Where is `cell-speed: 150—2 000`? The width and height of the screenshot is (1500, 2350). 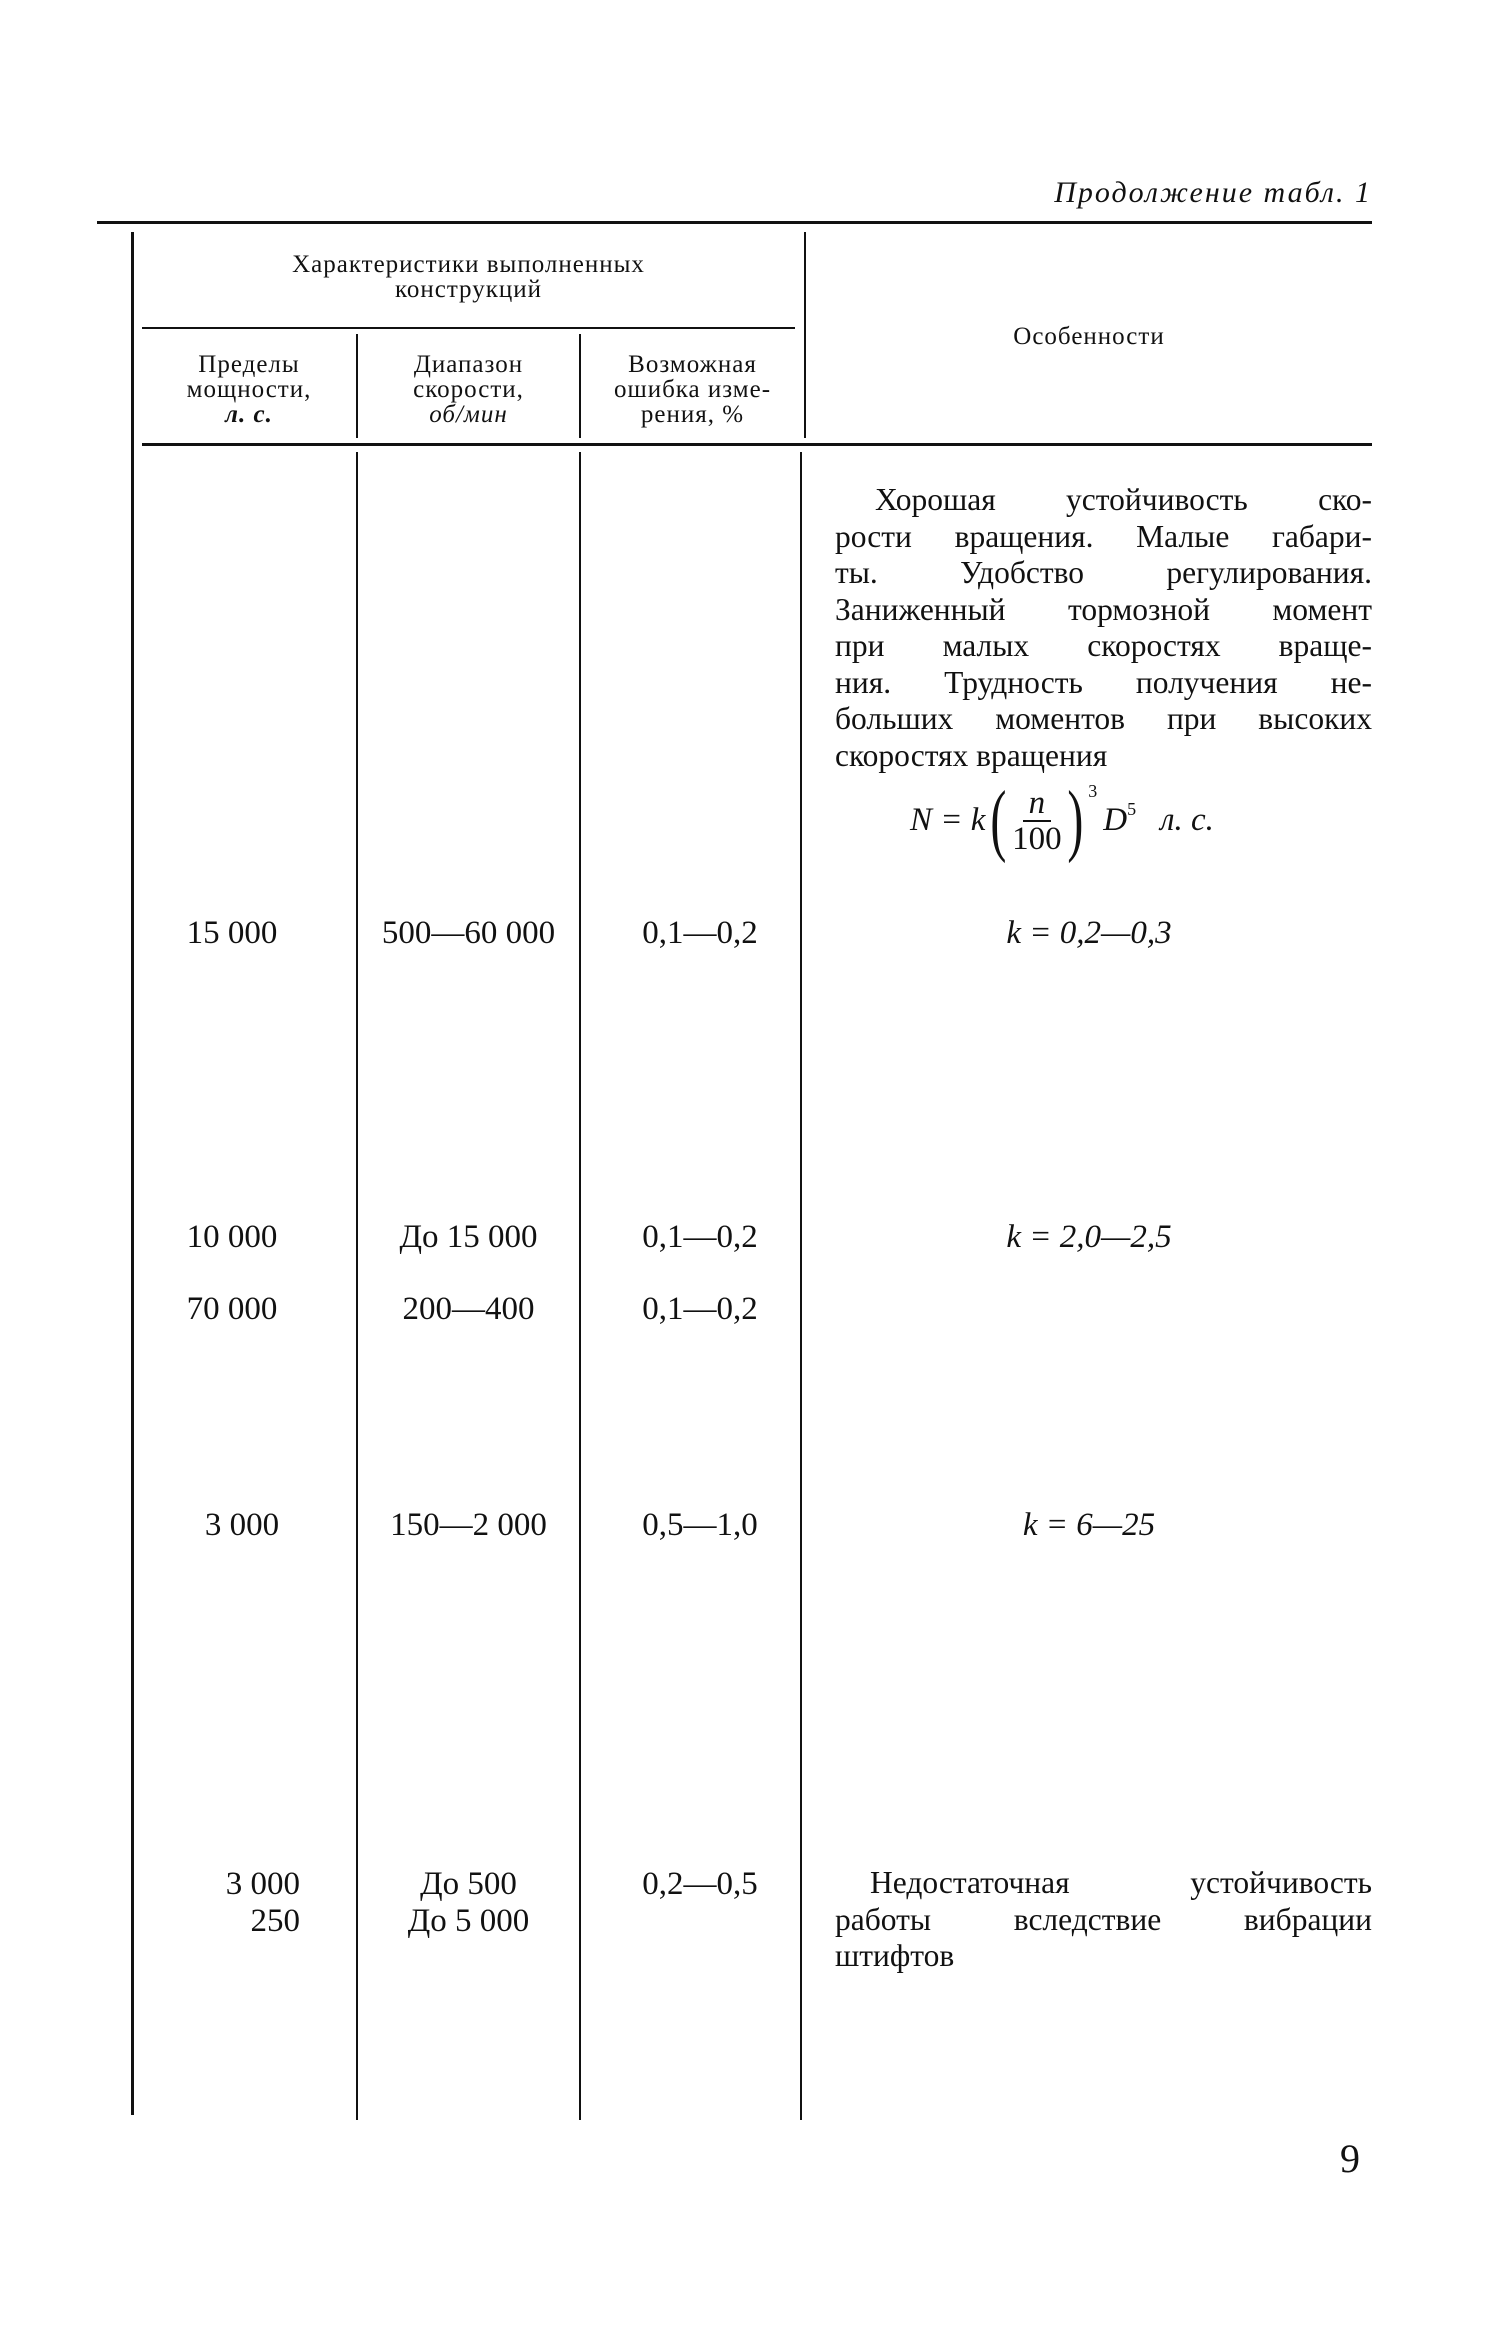
cell-speed: 150—2 000 is located at coordinates (468, 1525).